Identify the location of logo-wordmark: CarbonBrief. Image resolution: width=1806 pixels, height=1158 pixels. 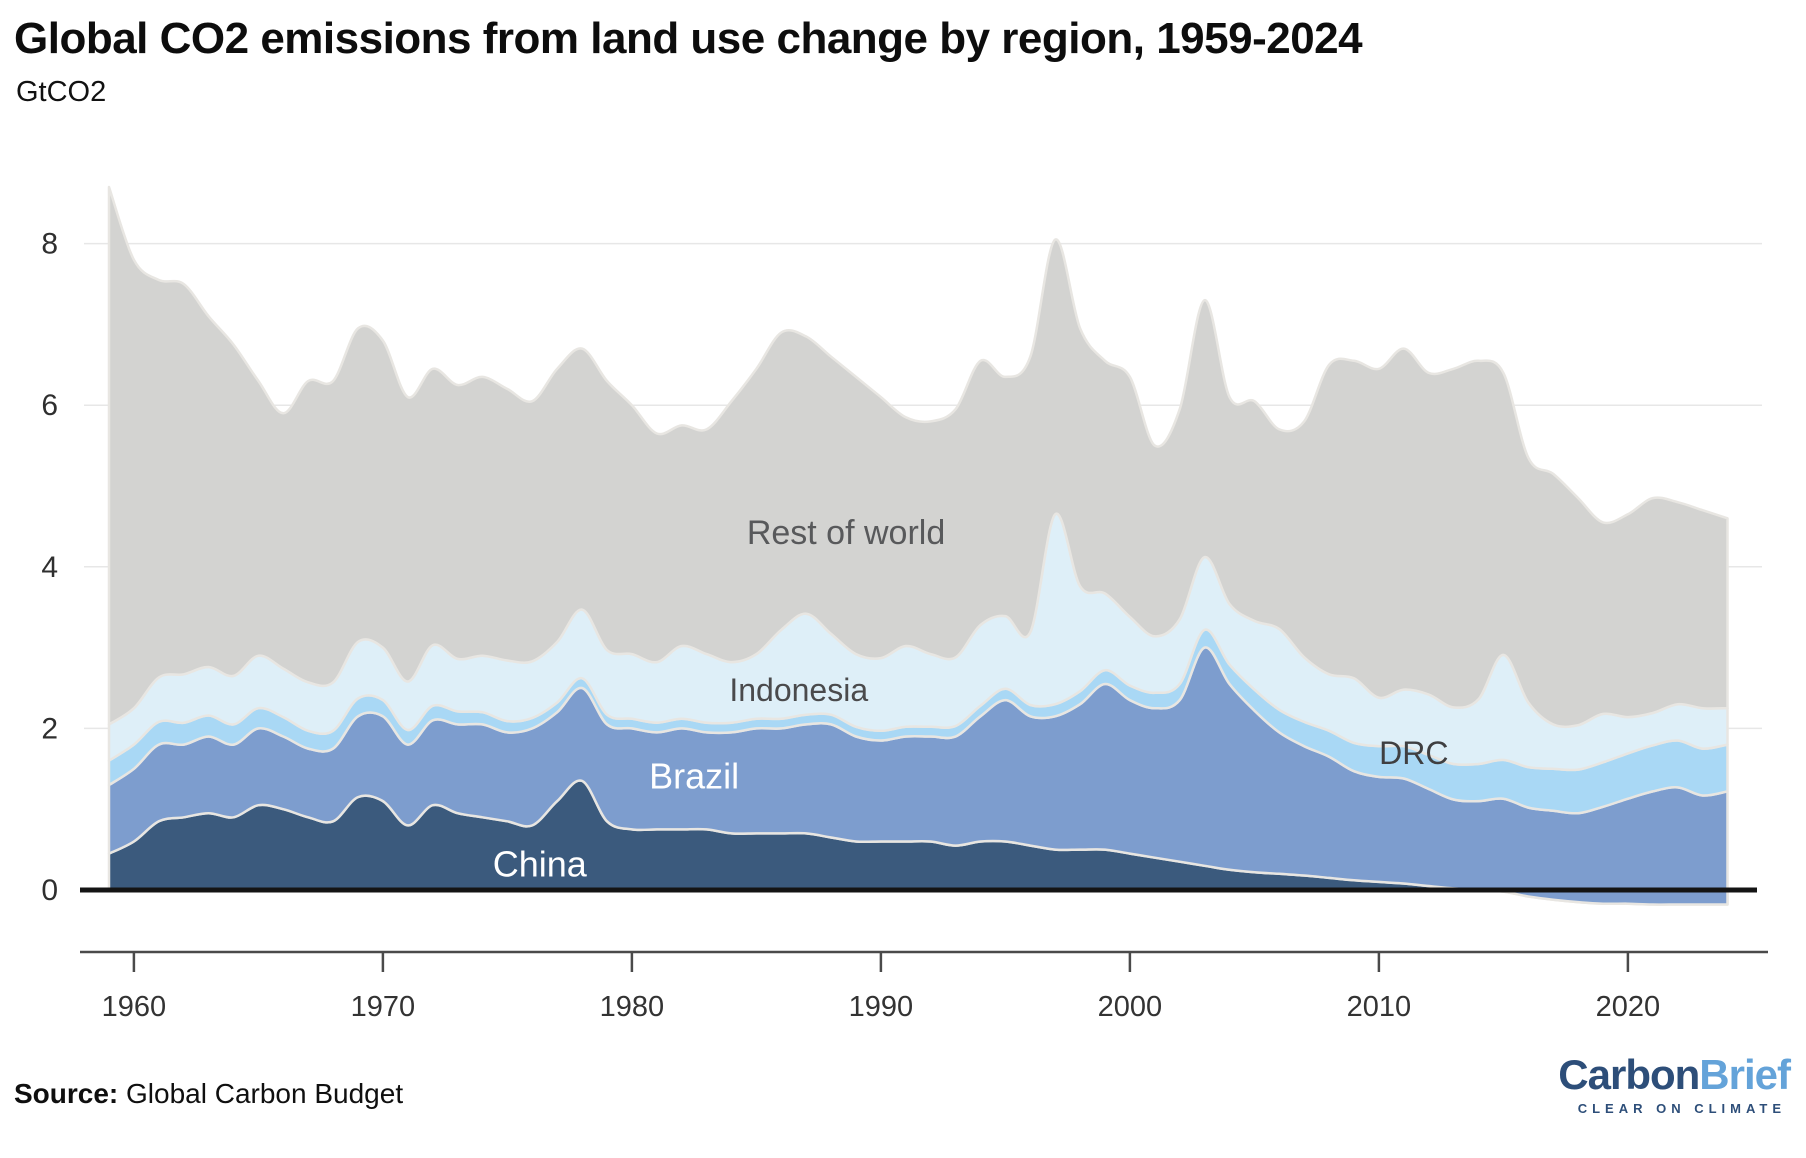
(1674, 1074).